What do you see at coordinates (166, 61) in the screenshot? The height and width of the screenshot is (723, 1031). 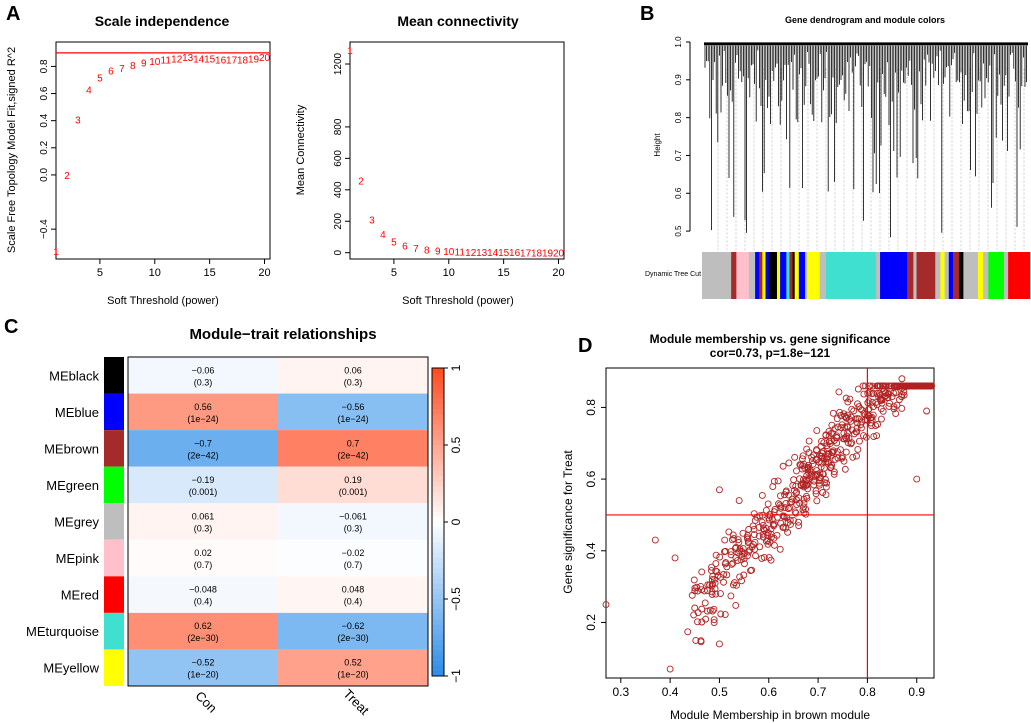 I see `point-label: 11` at bounding box center [166, 61].